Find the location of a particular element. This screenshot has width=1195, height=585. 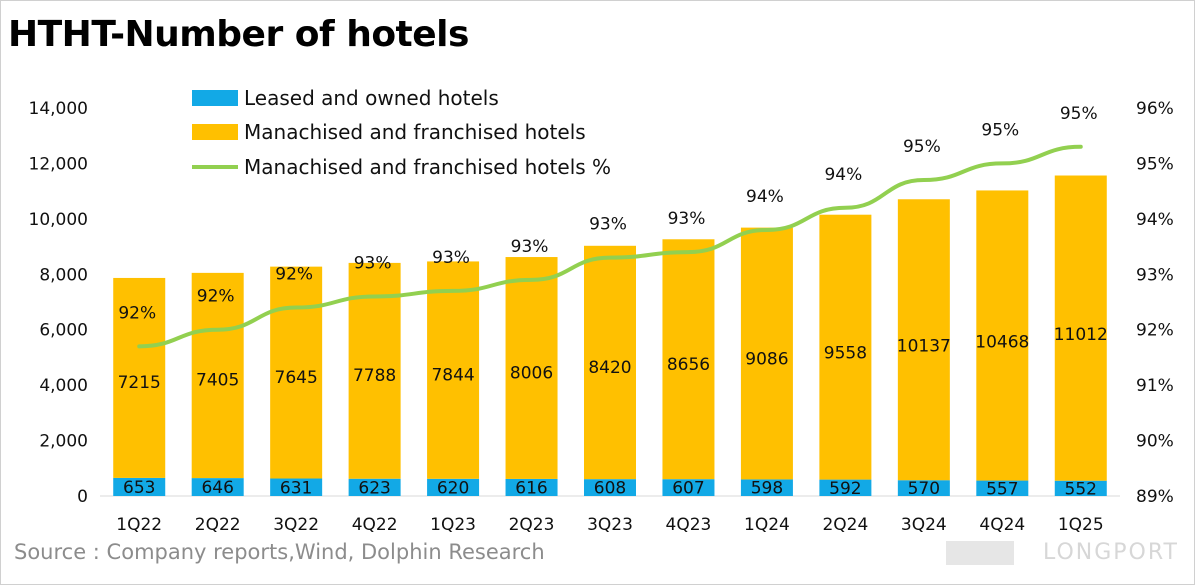

y-left-tick-label: 8,000 is located at coordinates (63, 275).